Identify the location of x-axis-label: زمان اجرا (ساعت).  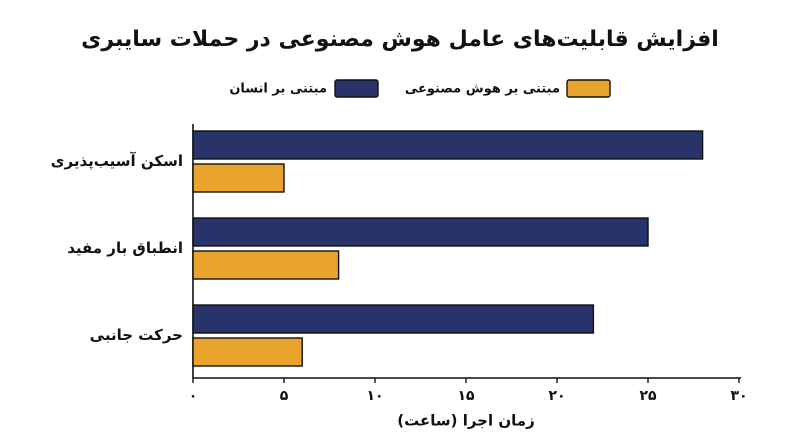
(465, 421).